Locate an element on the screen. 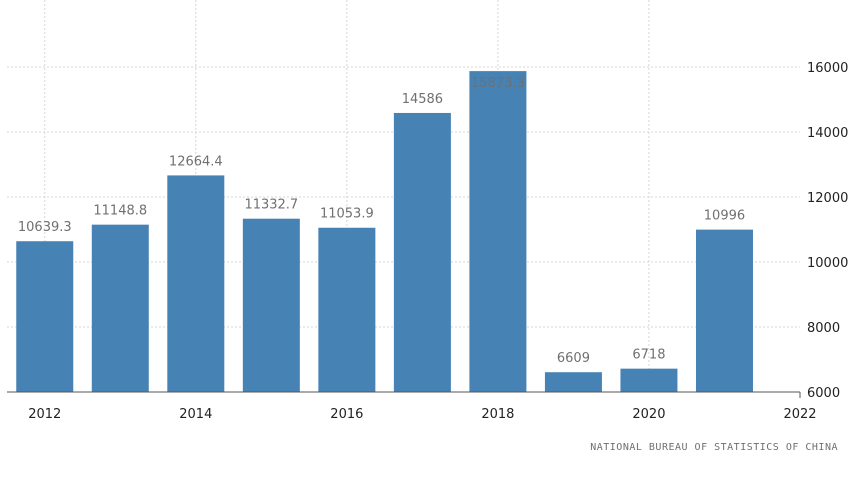 The height and width of the screenshot is (486, 865). data-label: 6609 is located at coordinates (573, 358).